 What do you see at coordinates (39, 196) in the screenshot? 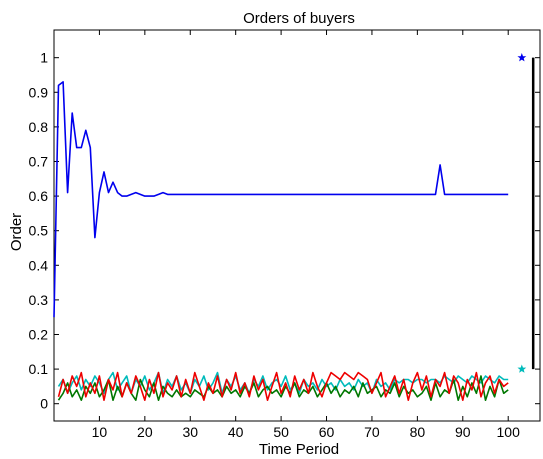
I see `y-tick-label: 0.6` at bounding box center [39, 196].